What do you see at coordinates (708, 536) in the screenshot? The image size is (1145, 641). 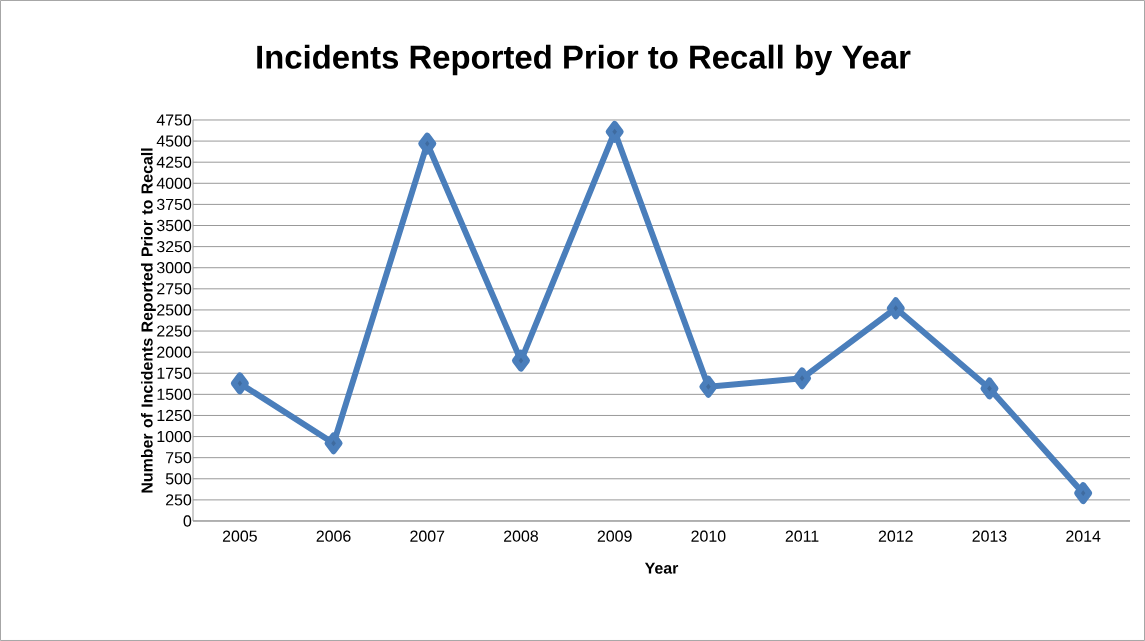 I see `x-tick-label: 2010` at bounding box center [708, 536].